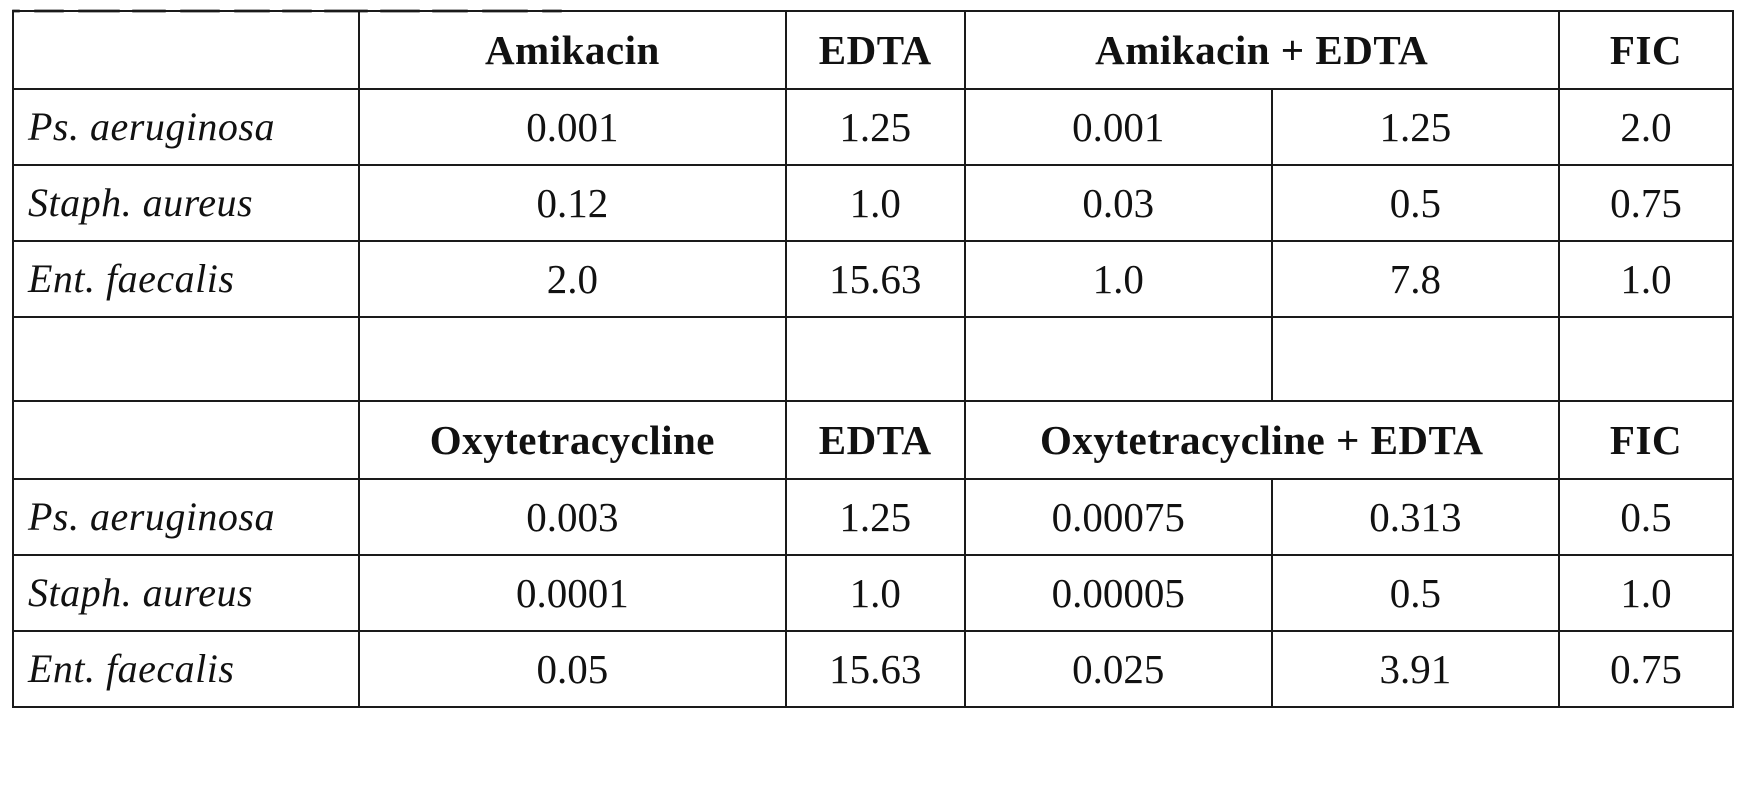 The height and width of the screenshot is (785, 1744). I want to click on table-row: Ps. aeruginosa 0.001 1.25 0.001 1.25 2.0, so click(873, 127).